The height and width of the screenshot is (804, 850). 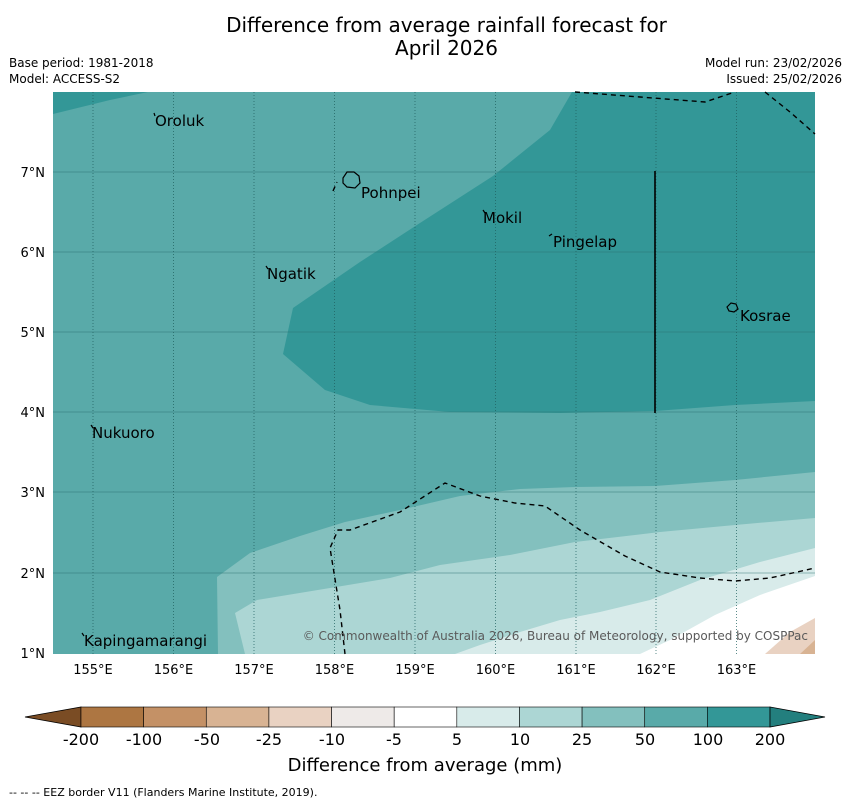 I want to click on lon-tick-label: 161°E, so click(x=576, y=670).